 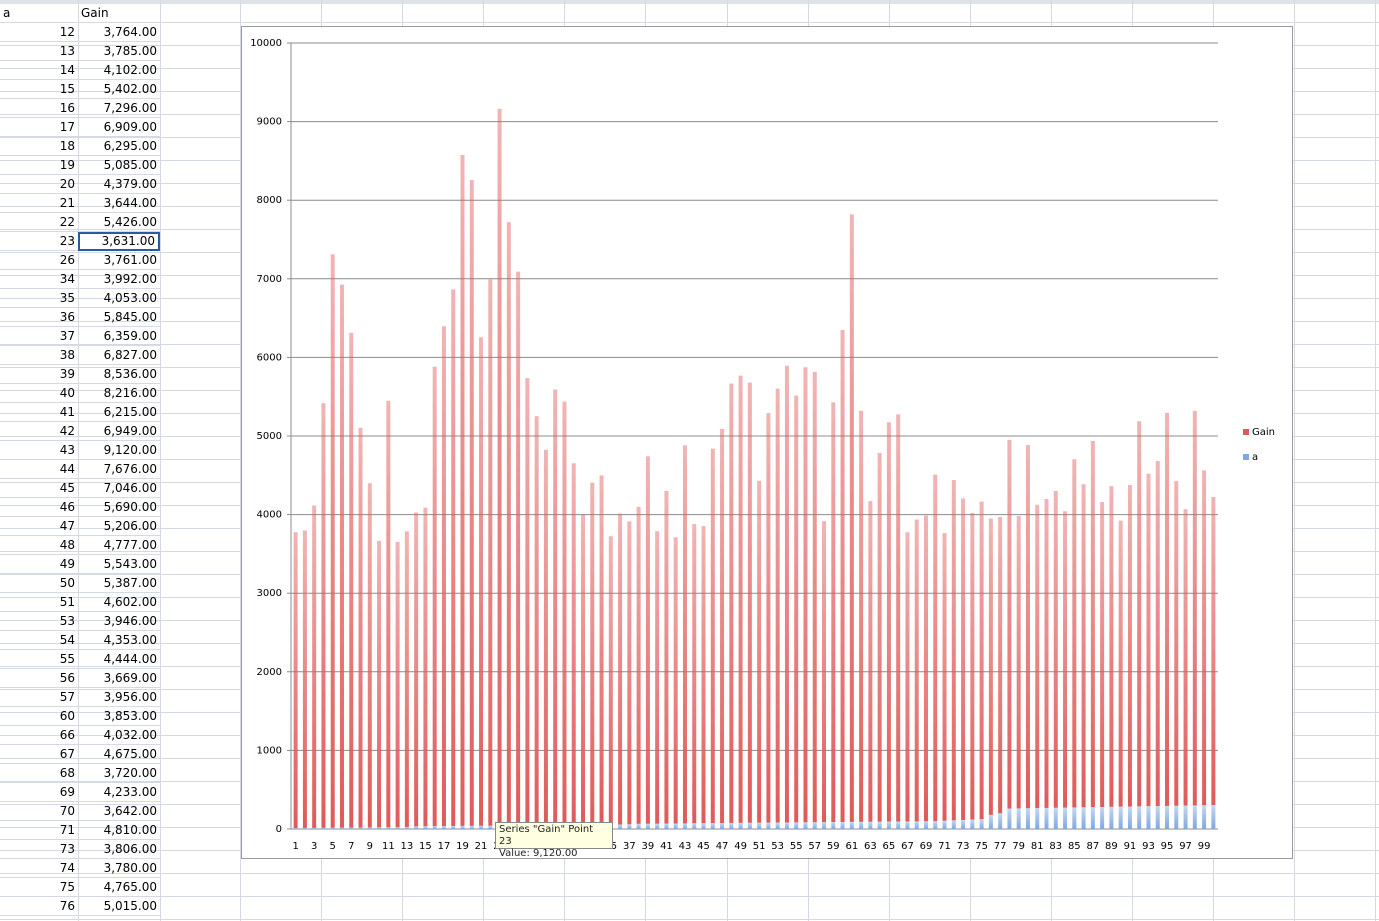 I want to click on cell: 60, so click(x=39, y=716).